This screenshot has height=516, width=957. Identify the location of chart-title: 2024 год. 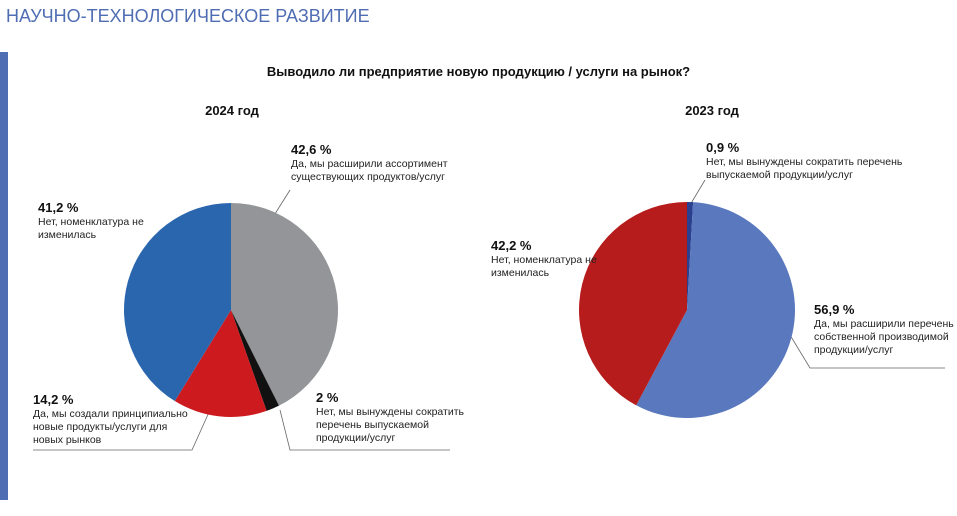
(232, 110).